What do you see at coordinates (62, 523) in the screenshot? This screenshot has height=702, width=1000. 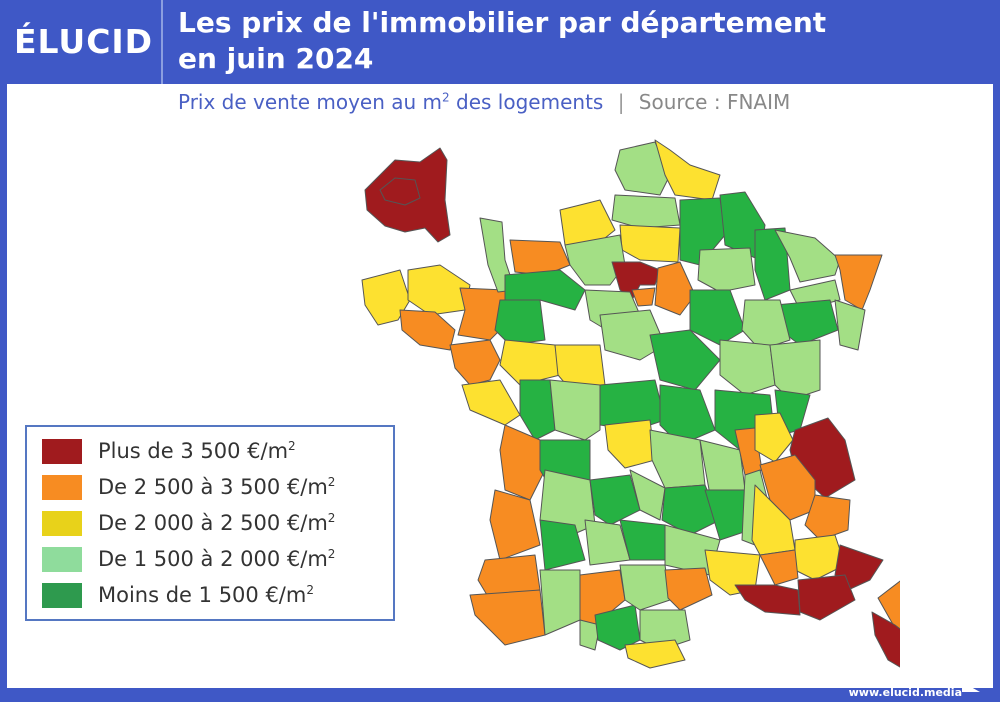 I see `legend-swatch-yellow` at bounding box center [62, 523].